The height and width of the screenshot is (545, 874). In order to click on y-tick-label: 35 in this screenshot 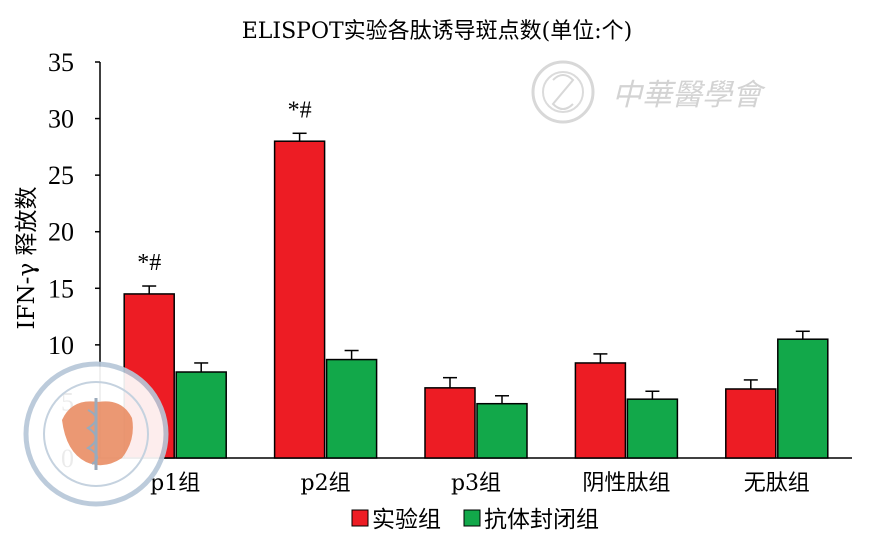, I will do `click(61, 62)`.